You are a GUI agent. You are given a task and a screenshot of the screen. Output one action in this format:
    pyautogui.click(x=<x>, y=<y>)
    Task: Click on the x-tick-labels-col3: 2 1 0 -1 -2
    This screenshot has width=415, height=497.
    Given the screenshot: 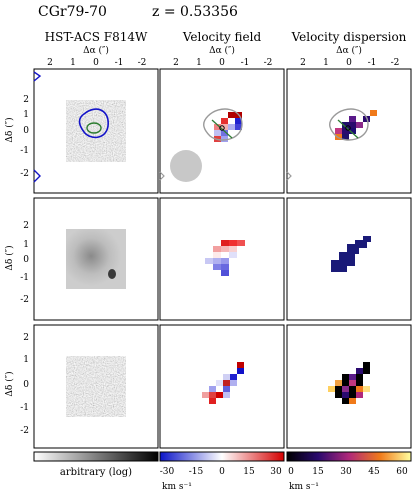 What is the action you would take?
    pyautogui.click(x=349, y=63)
    